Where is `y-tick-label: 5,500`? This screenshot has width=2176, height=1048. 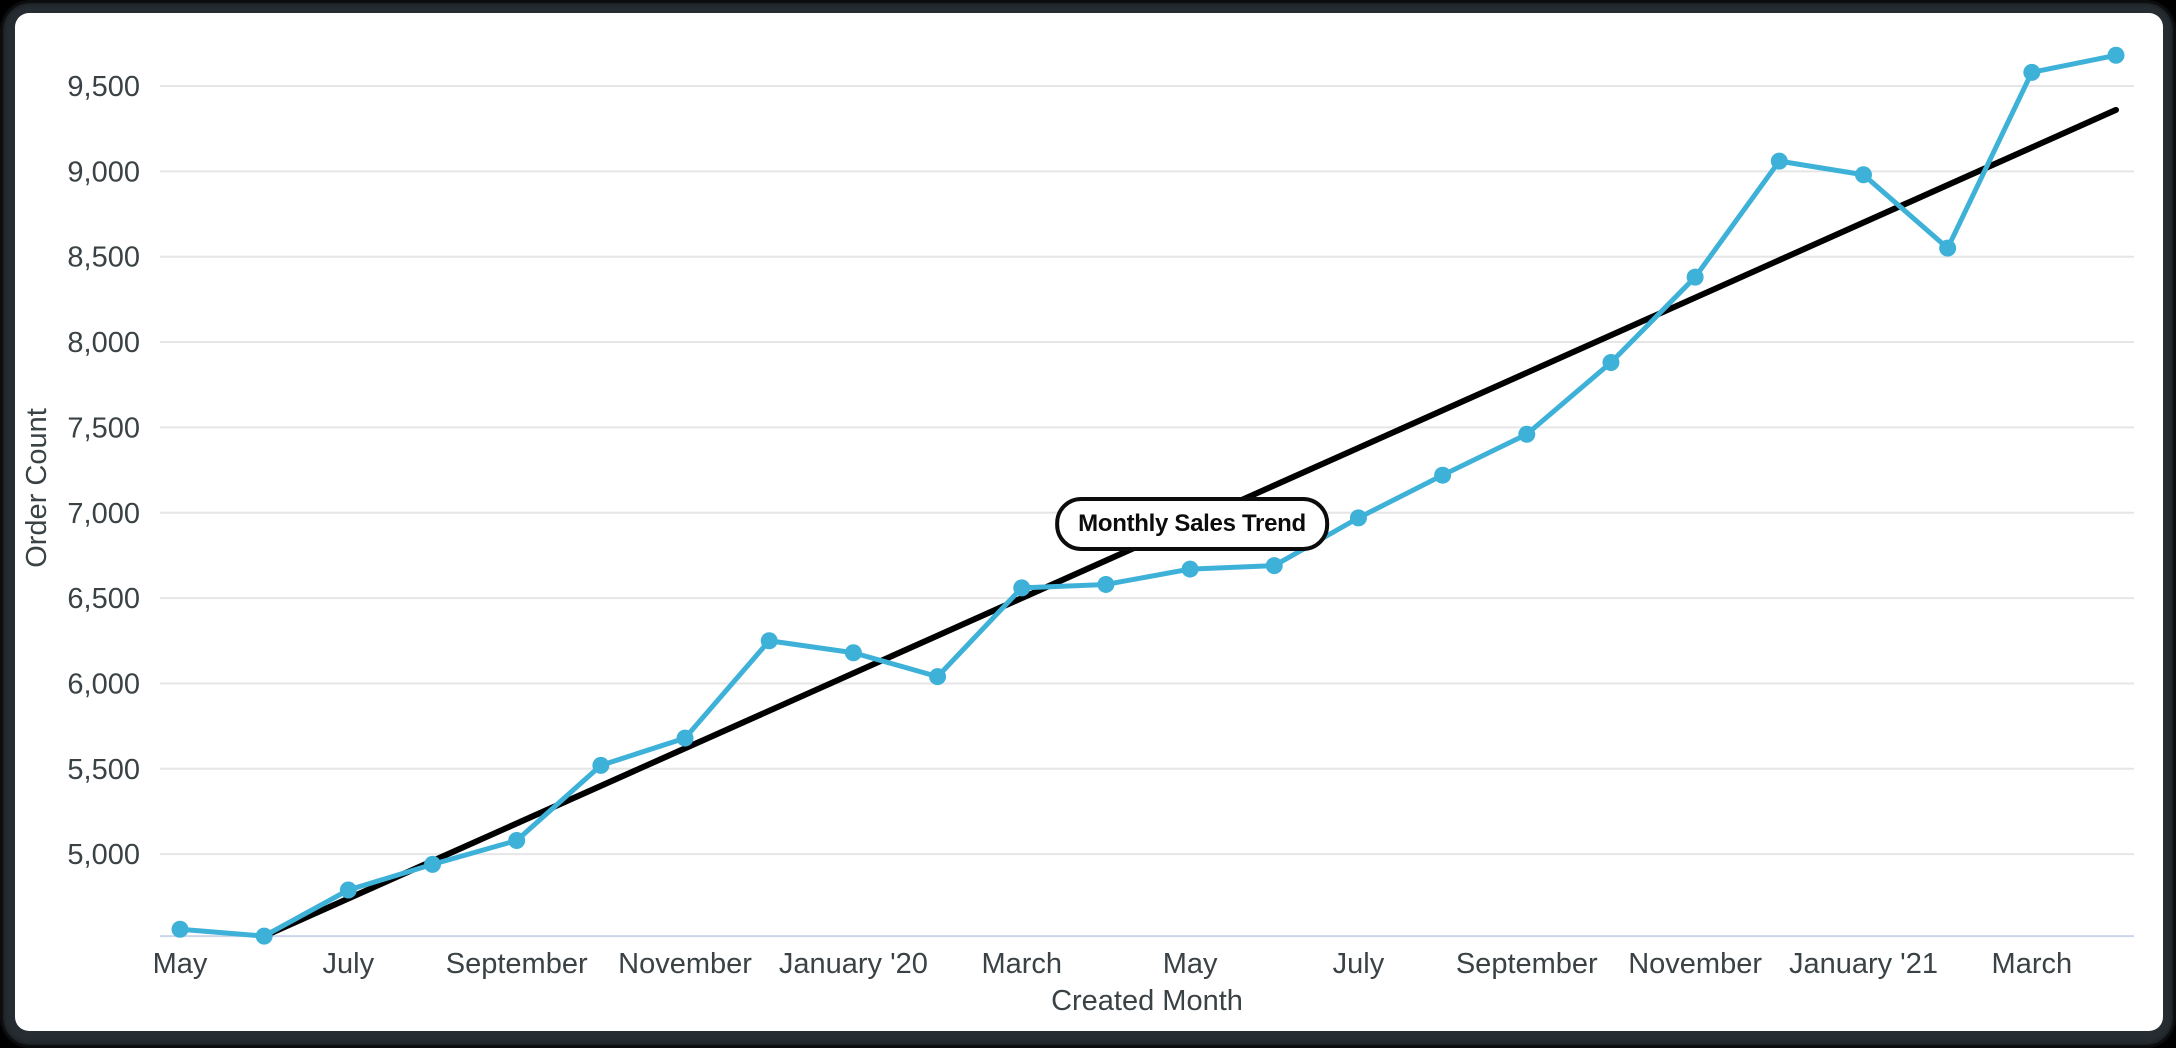
y-tick-label: 5,500 is located at coordinates (103, 770).